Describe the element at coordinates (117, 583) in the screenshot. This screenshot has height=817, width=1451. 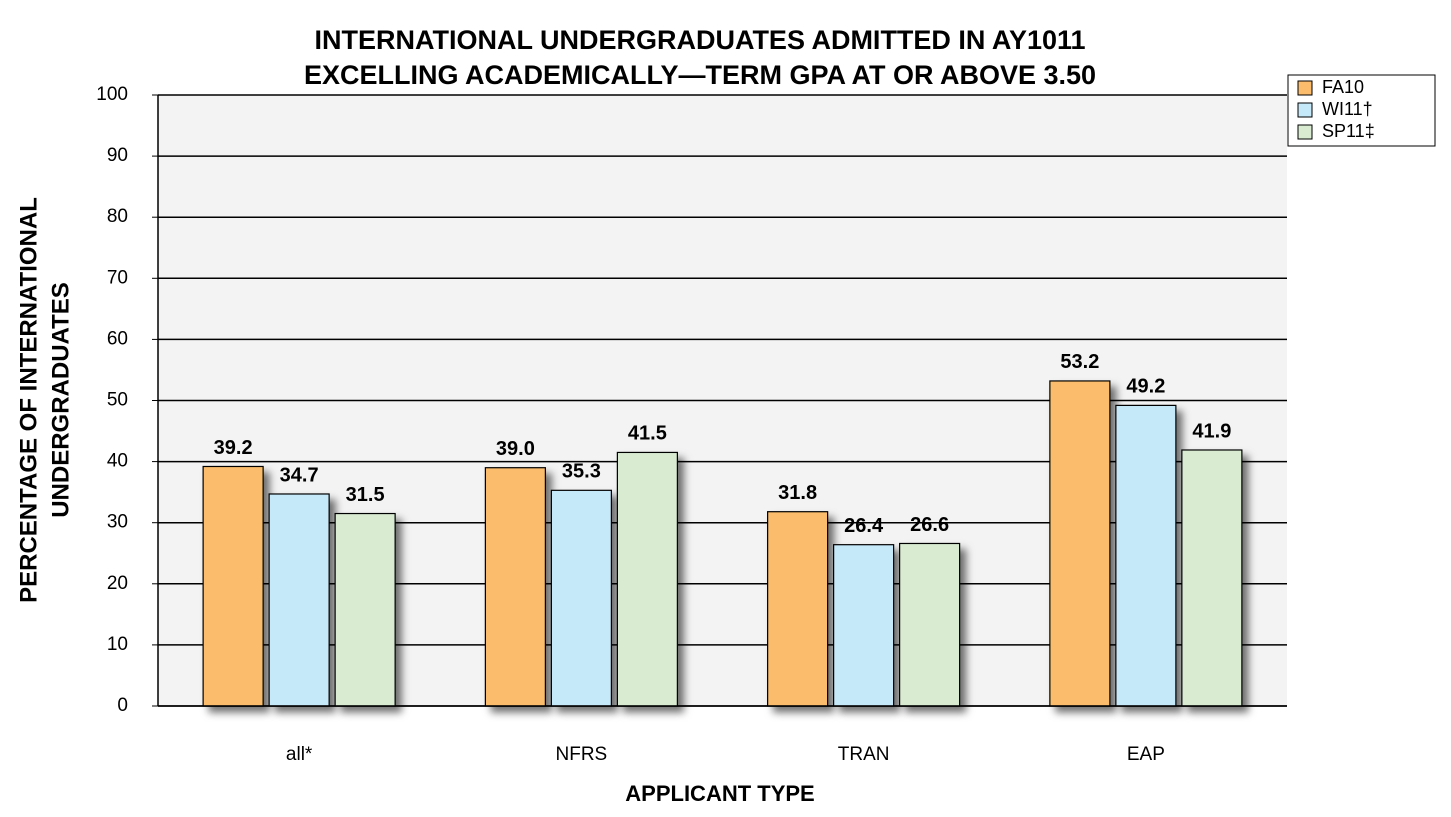
I see `y-tick-label: 20` at that location.